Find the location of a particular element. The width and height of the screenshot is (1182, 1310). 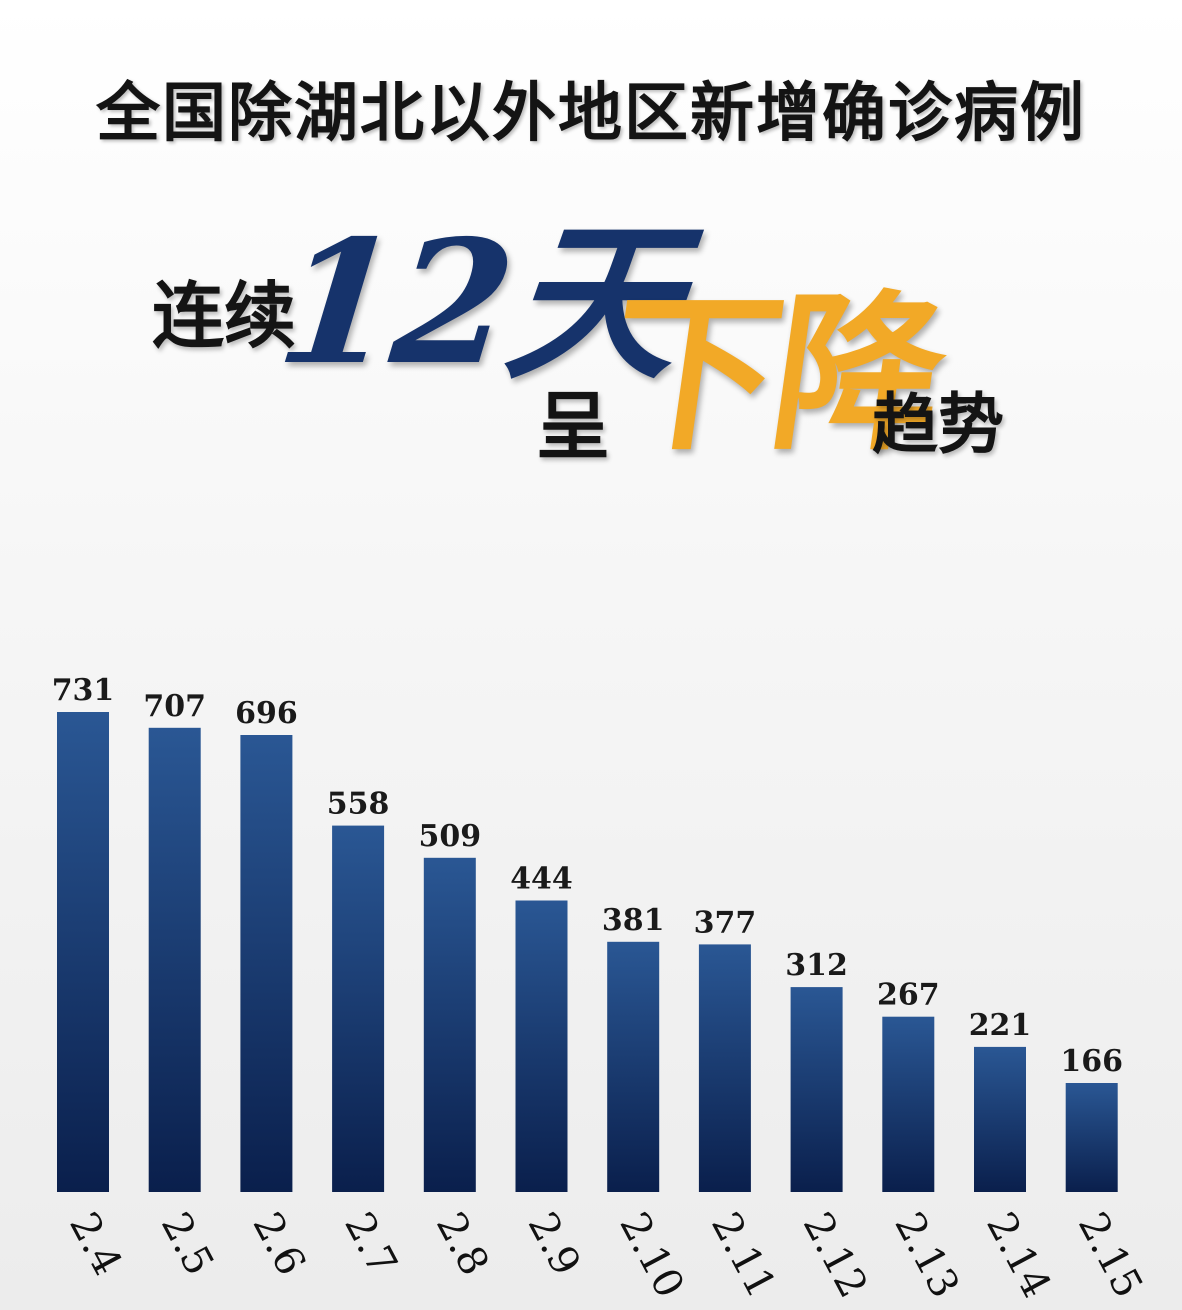

bar-2.15 is located at coordinates (1091, 1137).